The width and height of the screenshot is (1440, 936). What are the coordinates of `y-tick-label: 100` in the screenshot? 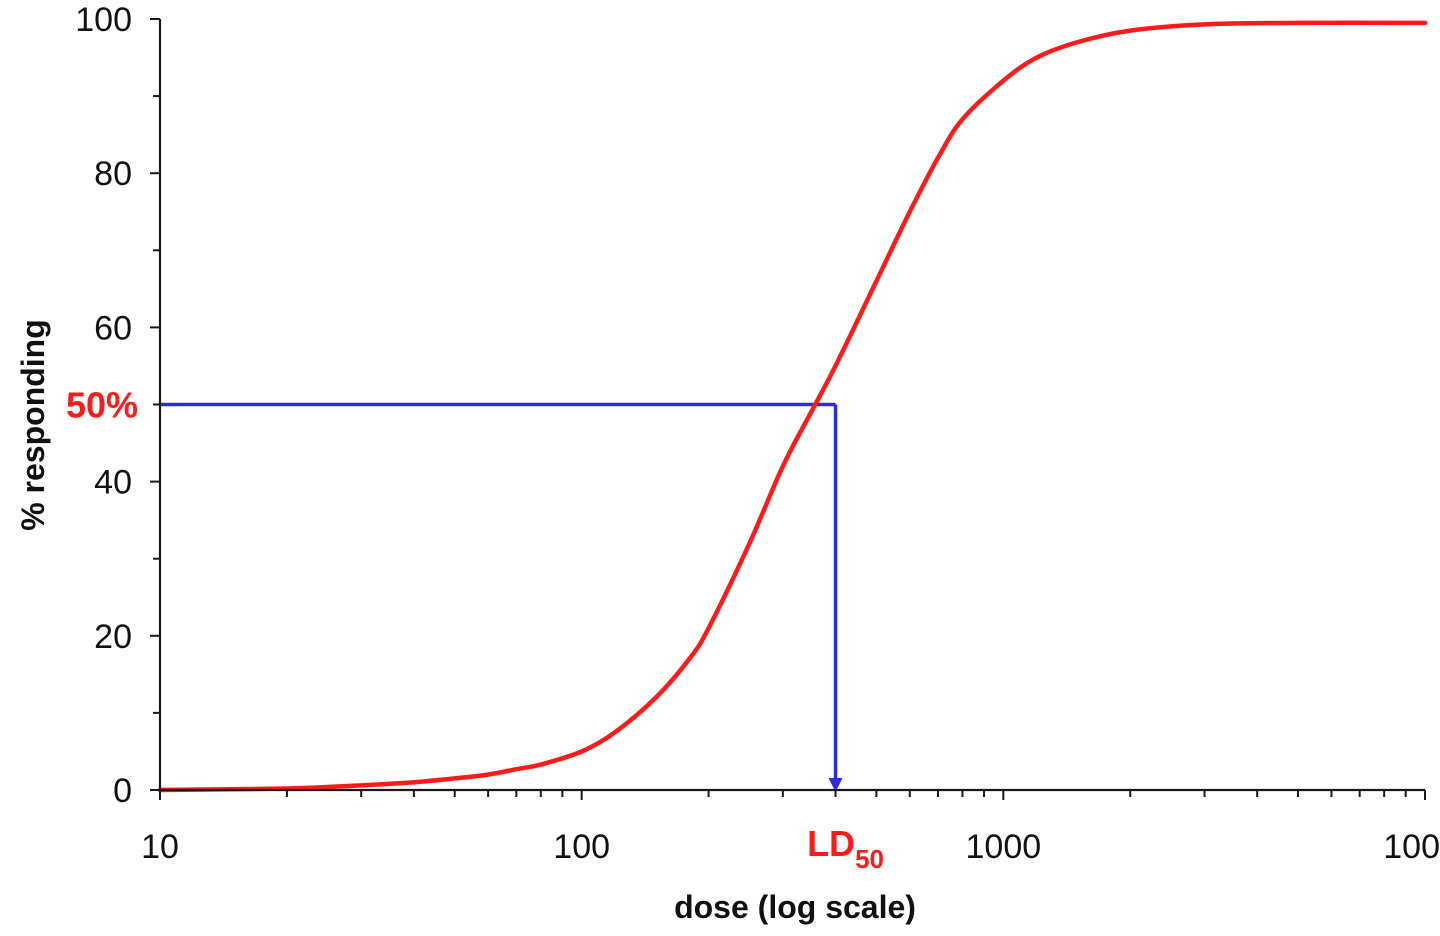 It's located at (103, 20).